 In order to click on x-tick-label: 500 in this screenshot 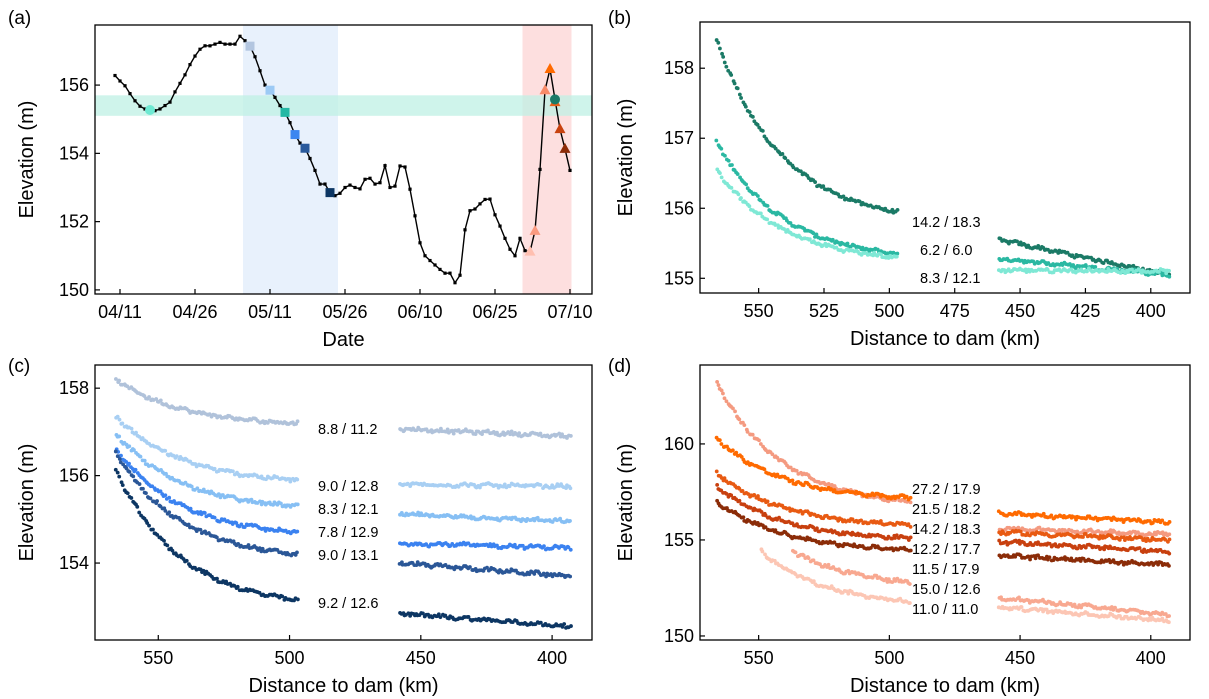, I will do `click(290, 658)`.